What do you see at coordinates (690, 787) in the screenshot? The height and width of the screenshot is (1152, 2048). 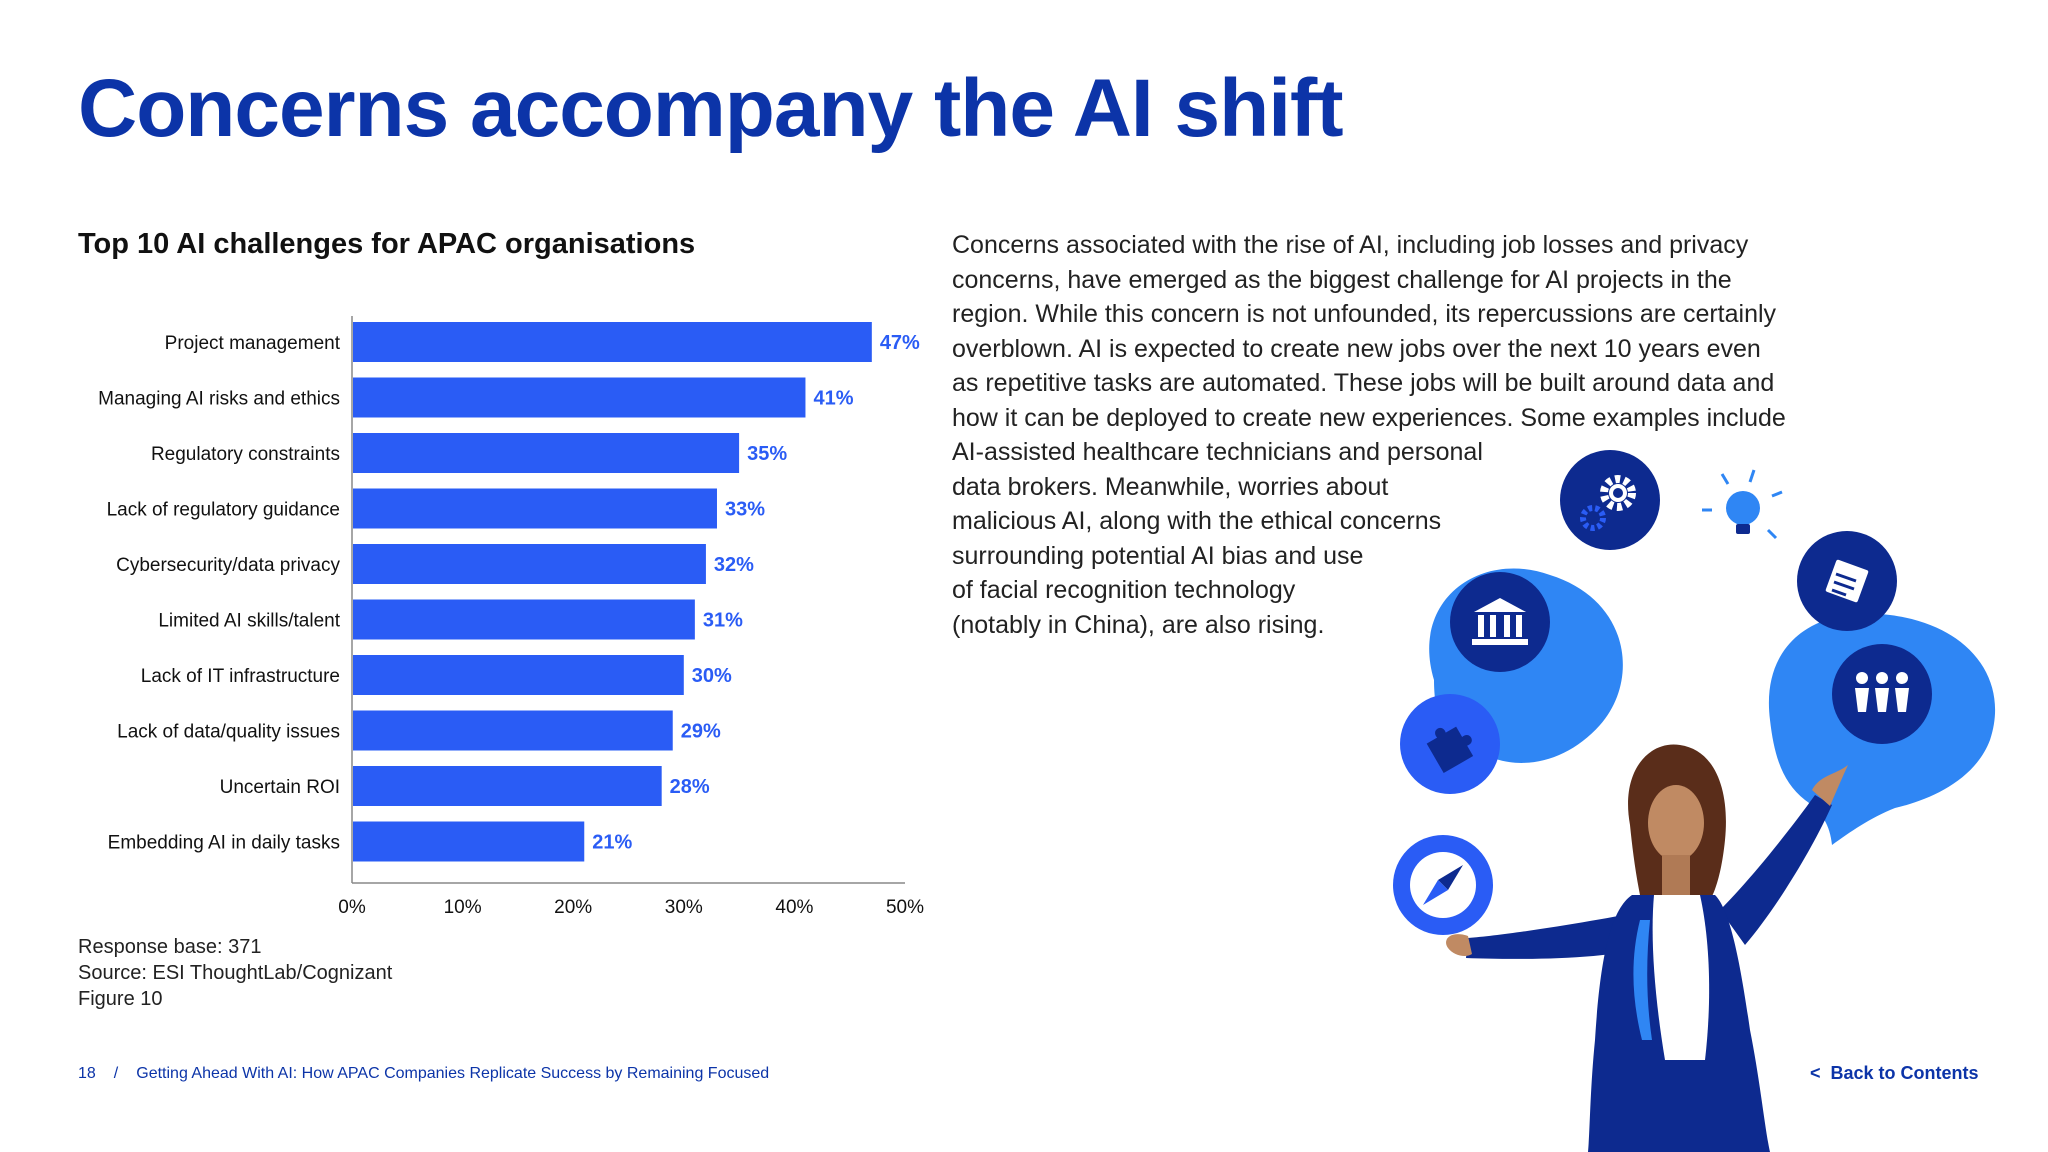 I see `data-label: 28%` at bounding box center [690, 787].